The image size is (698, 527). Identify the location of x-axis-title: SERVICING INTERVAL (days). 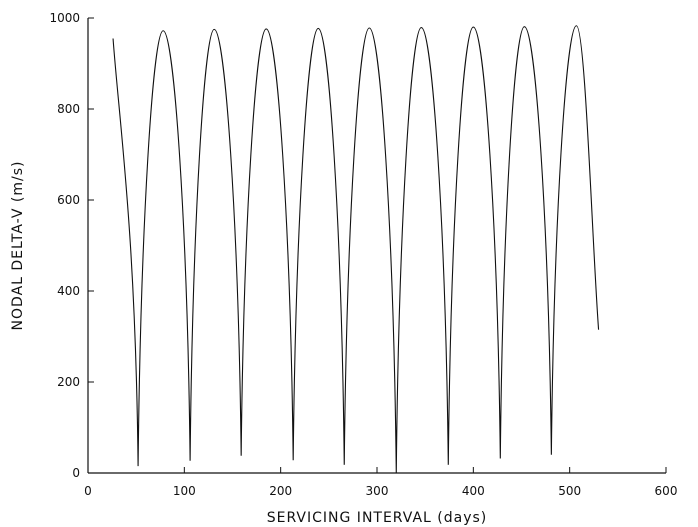
(377, 518).